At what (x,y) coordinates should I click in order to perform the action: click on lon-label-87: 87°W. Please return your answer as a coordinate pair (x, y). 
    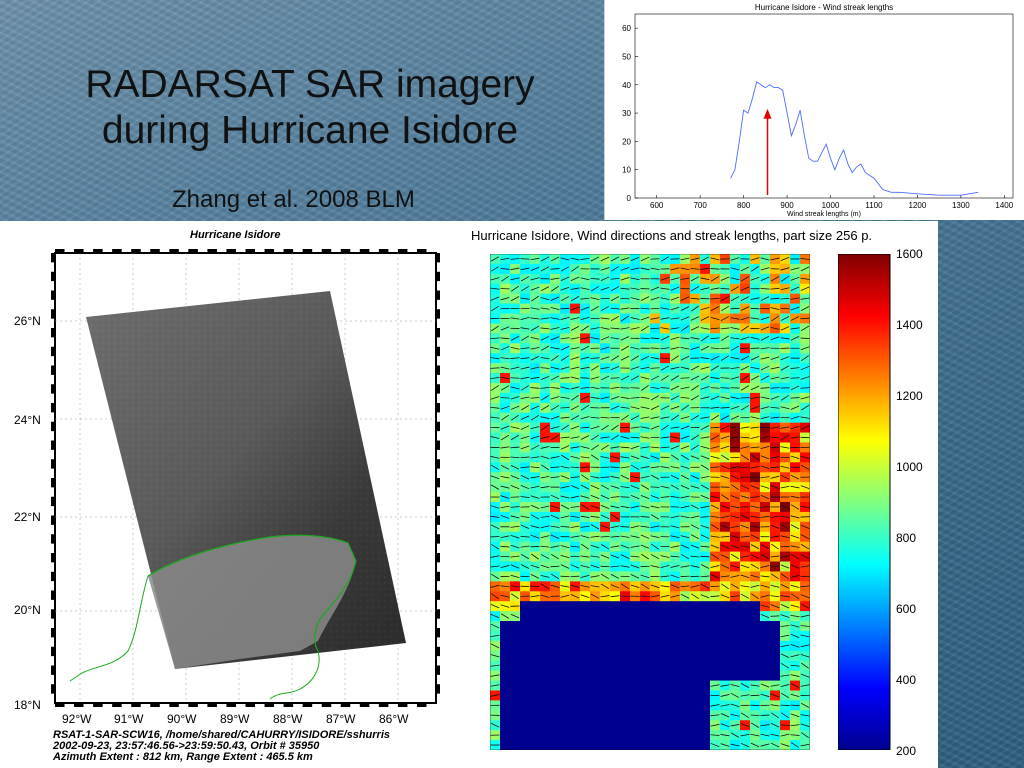
    Looking at the image, I should click on (341, 719).